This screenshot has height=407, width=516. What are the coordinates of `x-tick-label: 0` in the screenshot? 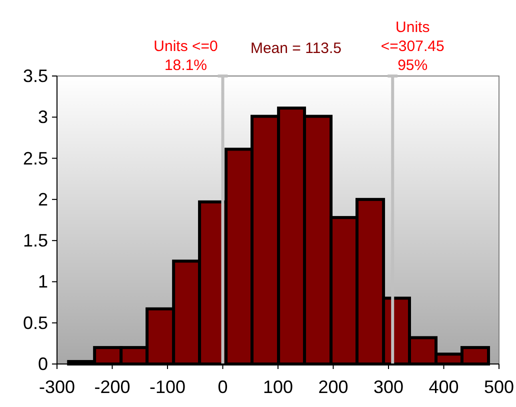 It's located at (223, 387).